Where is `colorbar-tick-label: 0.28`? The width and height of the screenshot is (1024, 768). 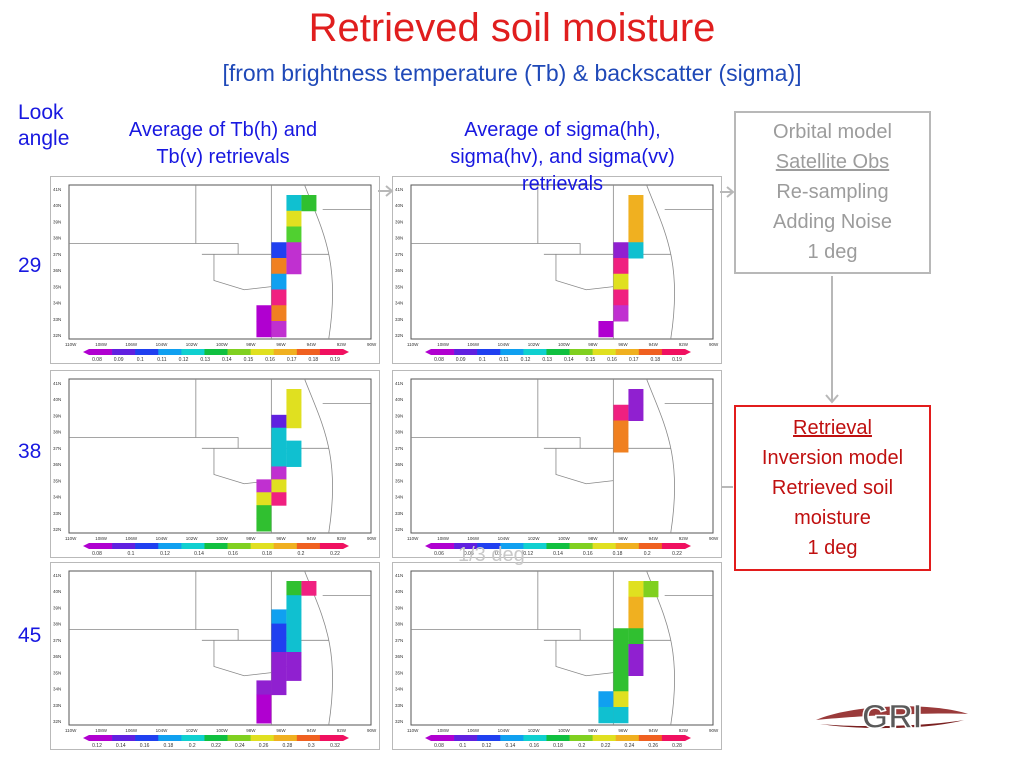
colorbar-tick-label: 0.28 is located at coordinates (677, 746).